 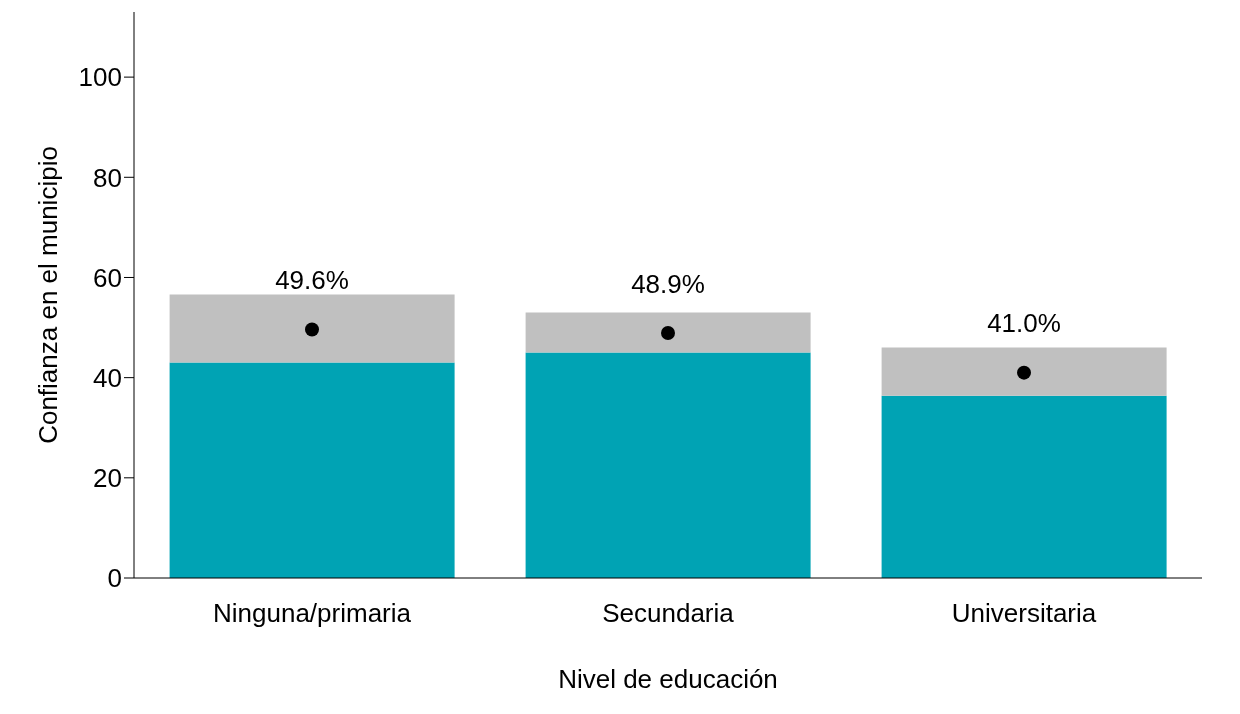 I want to click on y-axis-title: Confianza en el municipio, so click(x=48, y=295).